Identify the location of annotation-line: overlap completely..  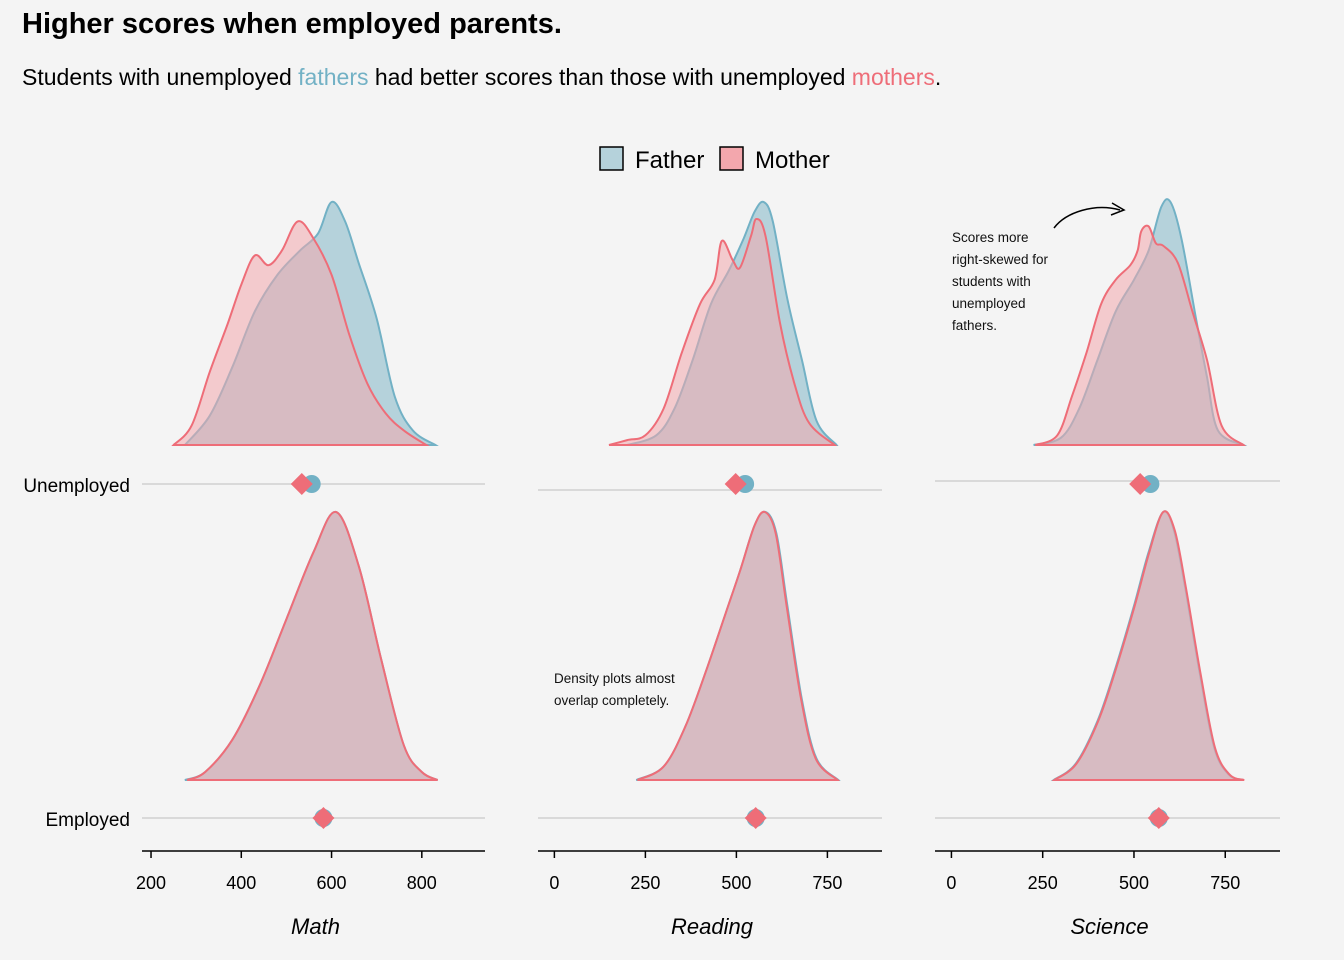
(611, 700).